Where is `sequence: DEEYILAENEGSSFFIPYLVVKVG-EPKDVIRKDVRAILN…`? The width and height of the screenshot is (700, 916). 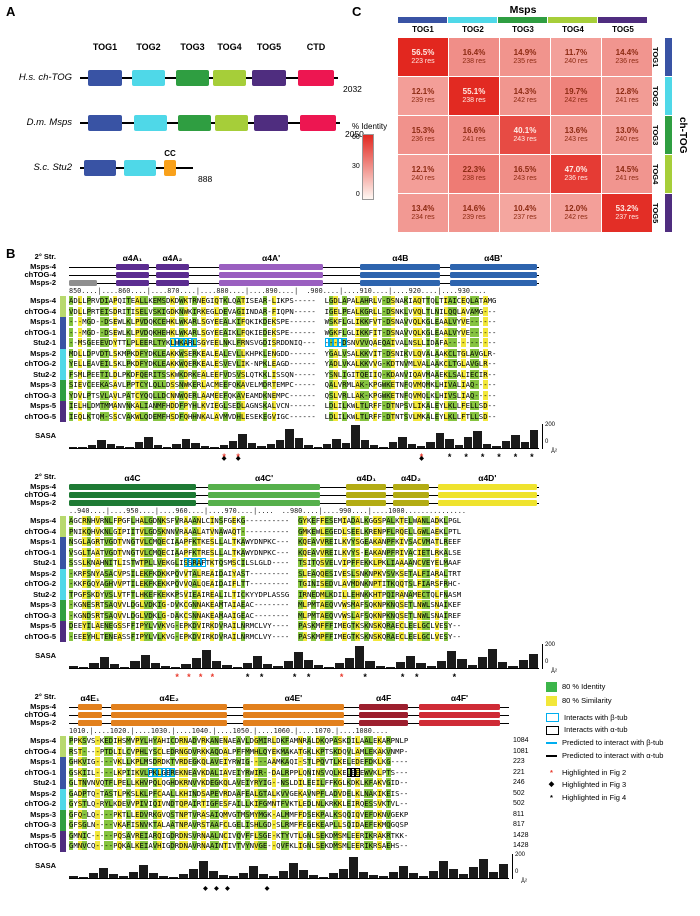 sequence: DEEYILAENEGSSFFIPYLVVKVG-EPKDVIRKDVRAILN… is located at coordinates (265, 625).